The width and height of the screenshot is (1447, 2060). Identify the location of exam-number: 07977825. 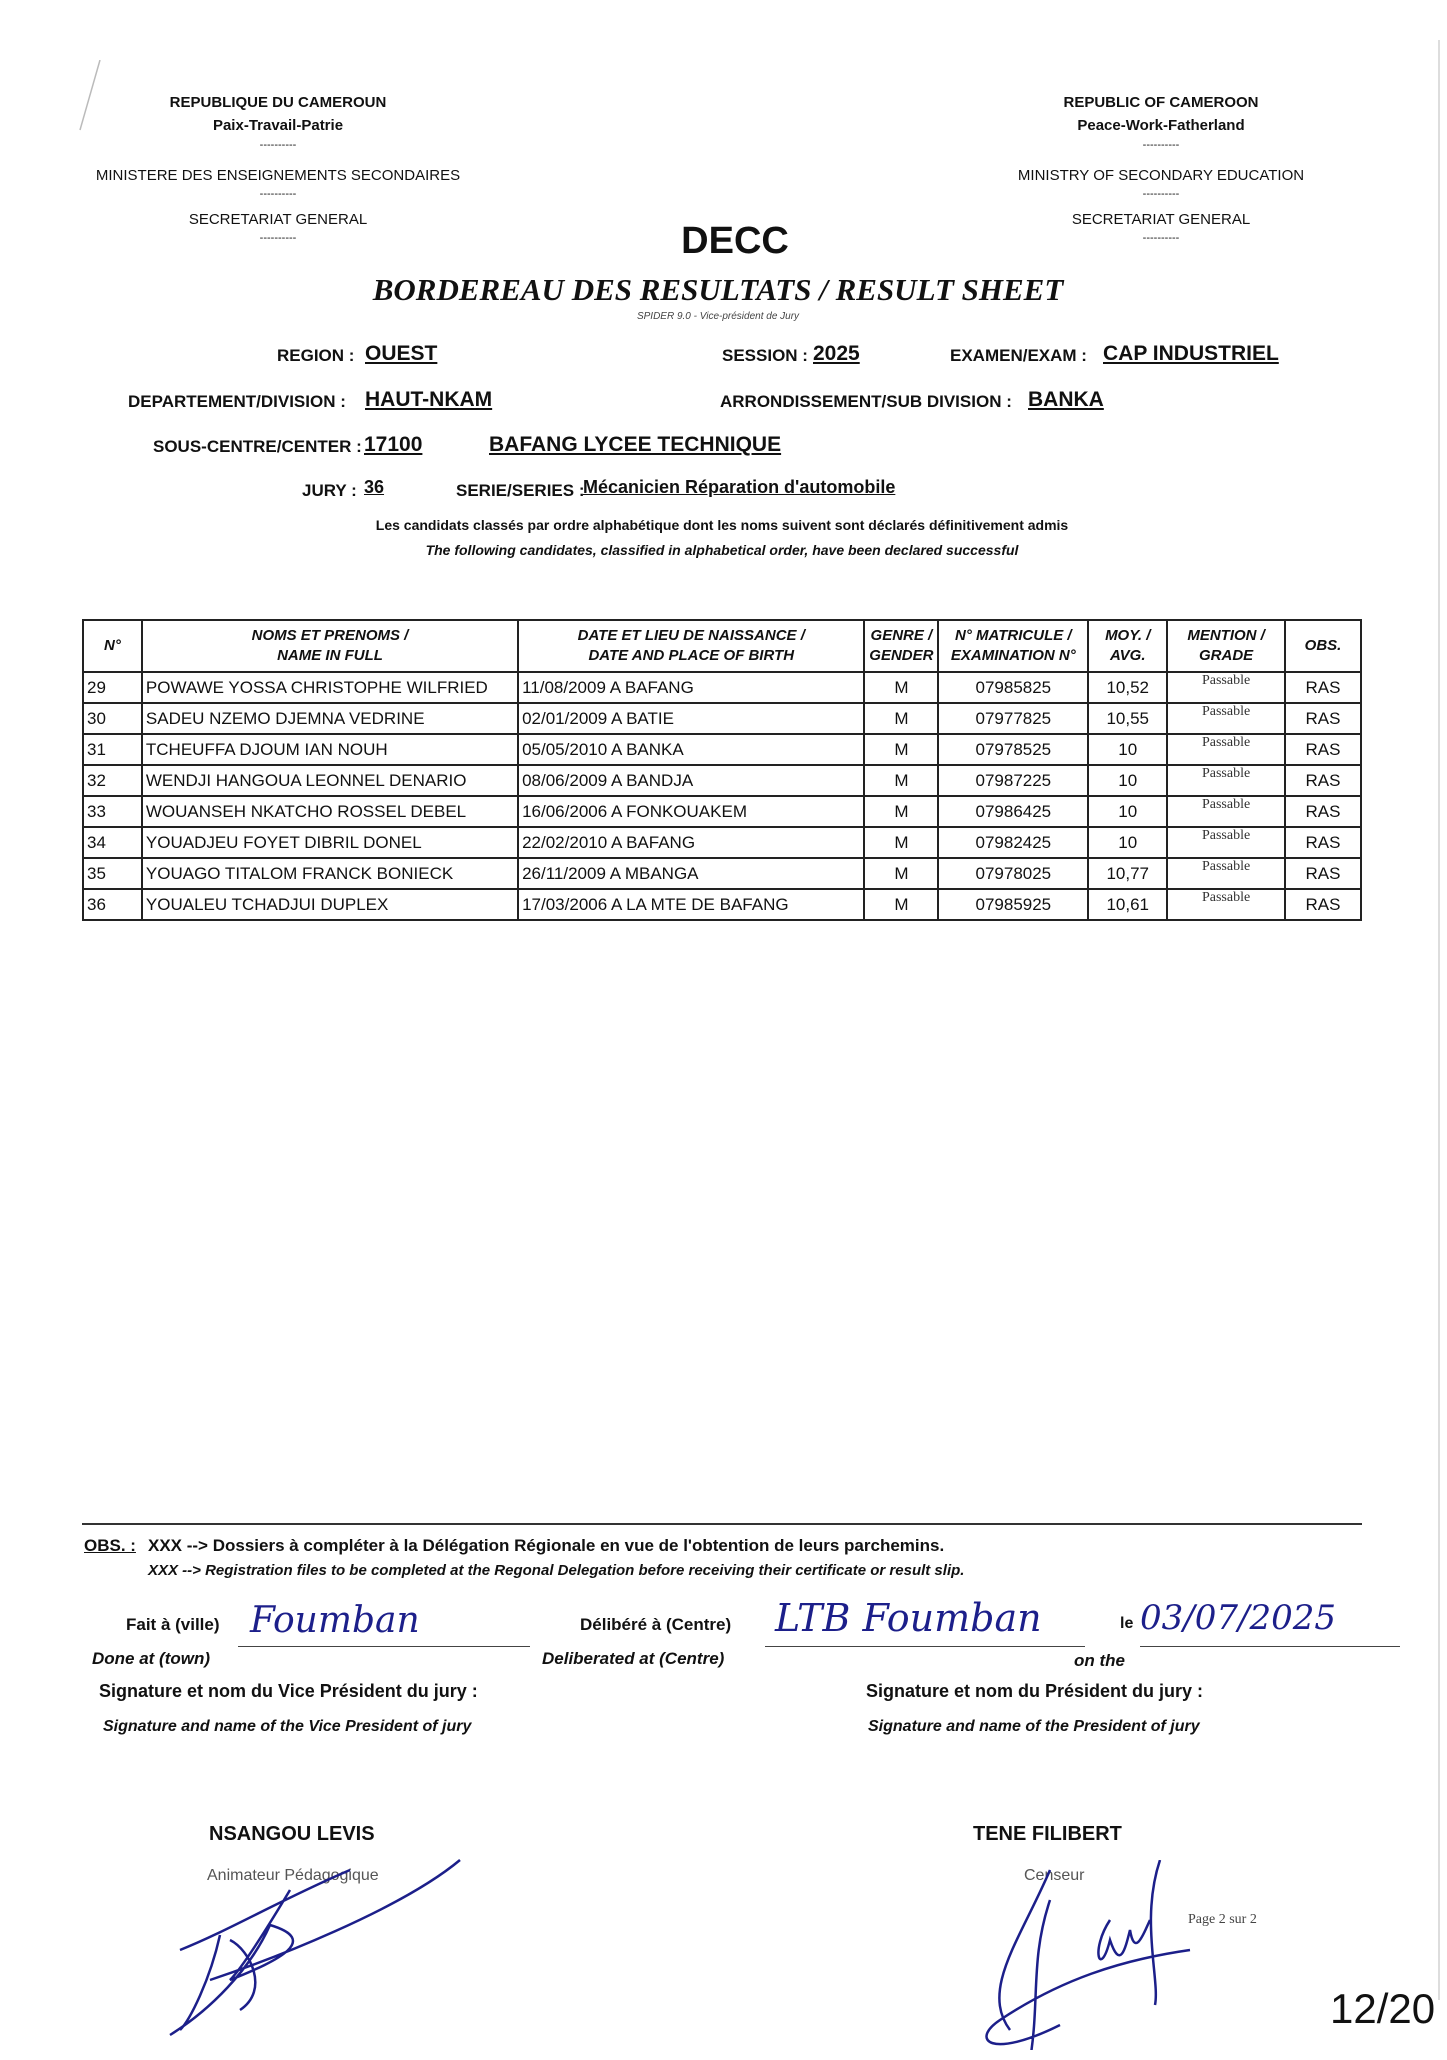
(1013, 718).